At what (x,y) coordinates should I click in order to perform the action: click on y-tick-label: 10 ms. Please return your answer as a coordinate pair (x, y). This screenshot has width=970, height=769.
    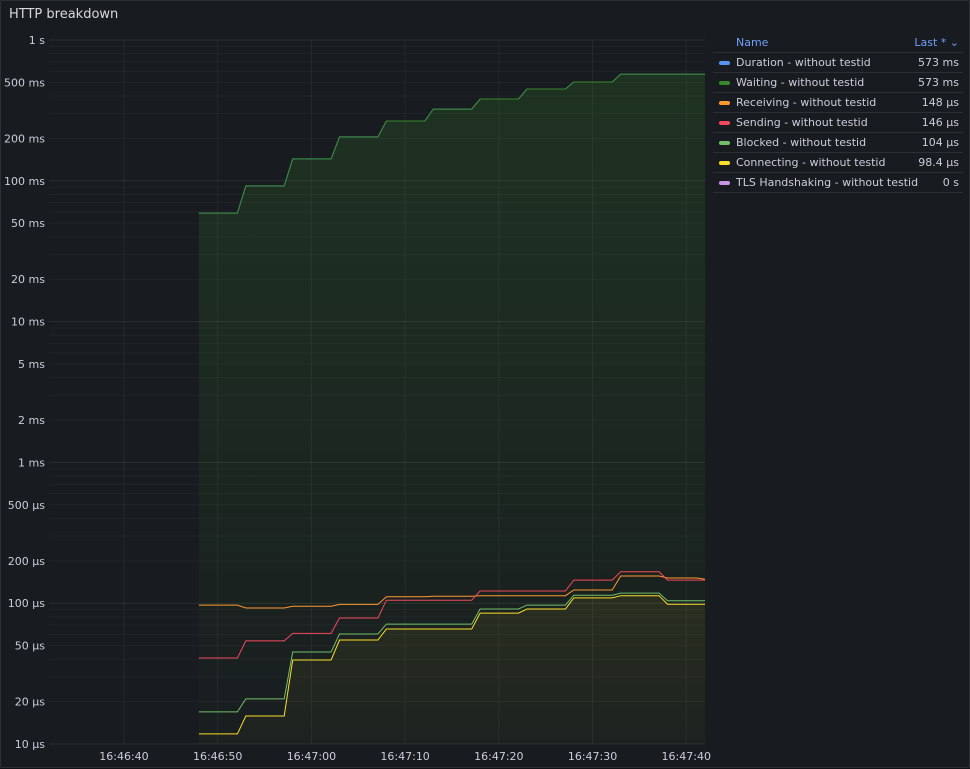
    Looking at the image, I should click on (28, 322).